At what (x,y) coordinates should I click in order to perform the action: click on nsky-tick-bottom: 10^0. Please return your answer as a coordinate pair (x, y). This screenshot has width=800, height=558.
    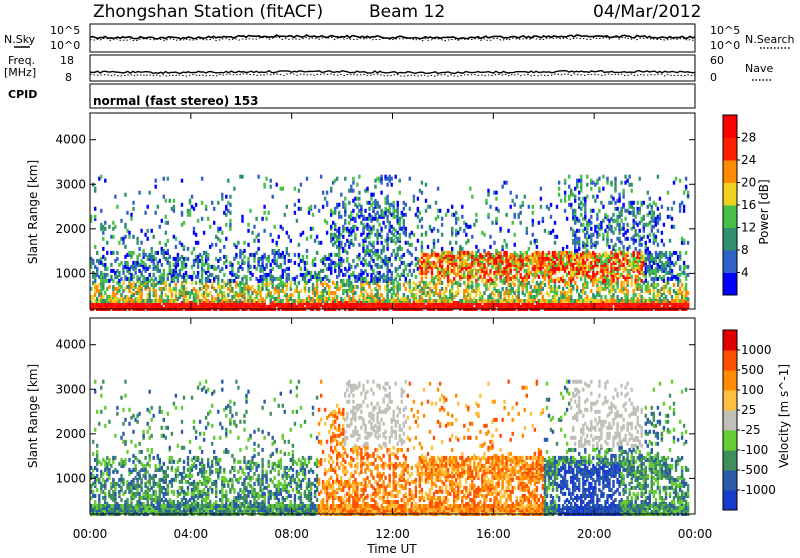
    Looking at the image, I should click on (65, 45).